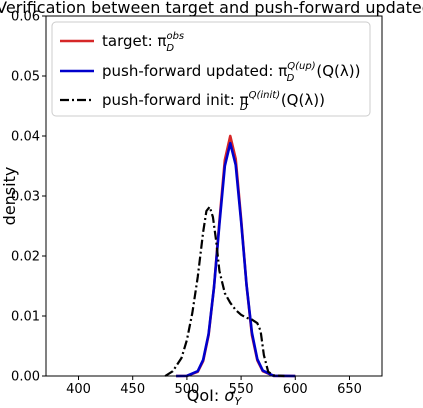 This screenshot has width=423, height=408. Describe the element at coordinates (25, 17) in the screenshot. I see `y-tick-label-6: 0.06` at that location.